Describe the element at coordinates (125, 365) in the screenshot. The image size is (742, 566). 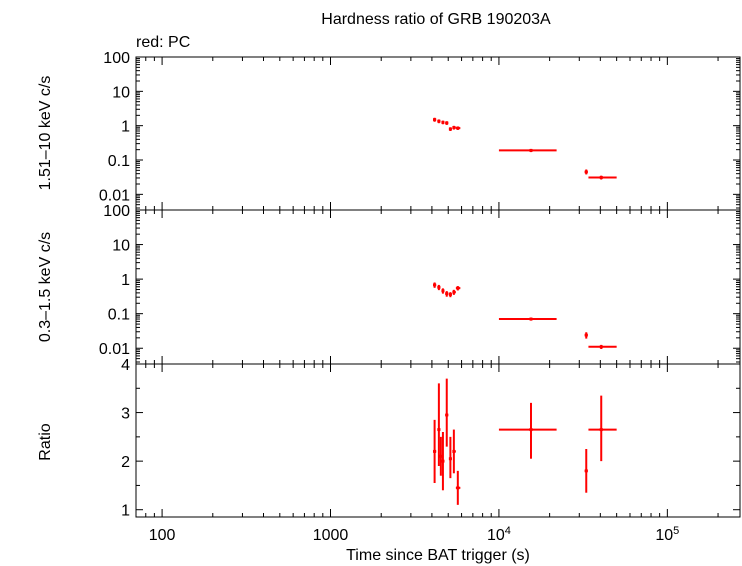
I see `y-tick-label-ratio: 4` at that location.